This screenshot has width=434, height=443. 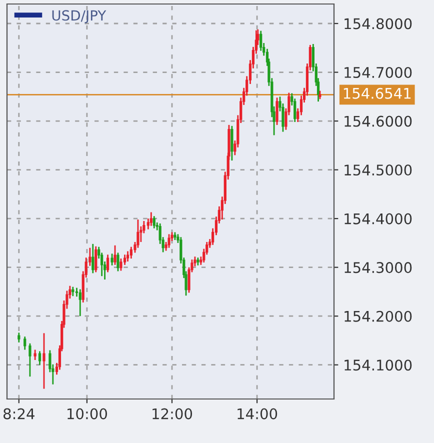 I want to click on y-tick-label: 154.6000, so click(x=378, y=121).